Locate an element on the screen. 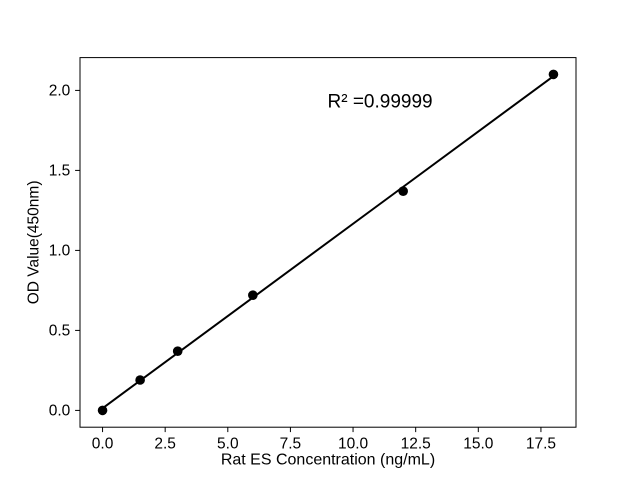  svg-text: OD Value(450nm) is located at coordinates (34, 243).